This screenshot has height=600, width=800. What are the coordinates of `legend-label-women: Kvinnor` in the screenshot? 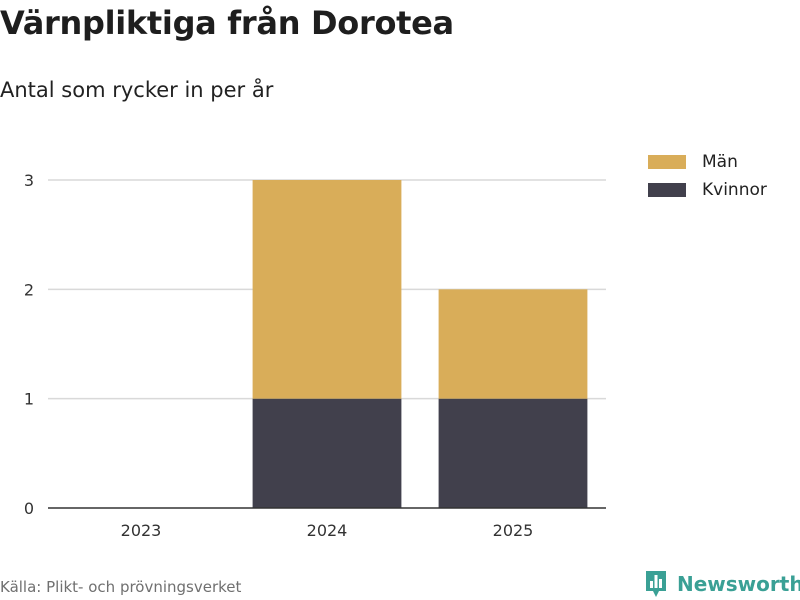 It's located at (734, 190).